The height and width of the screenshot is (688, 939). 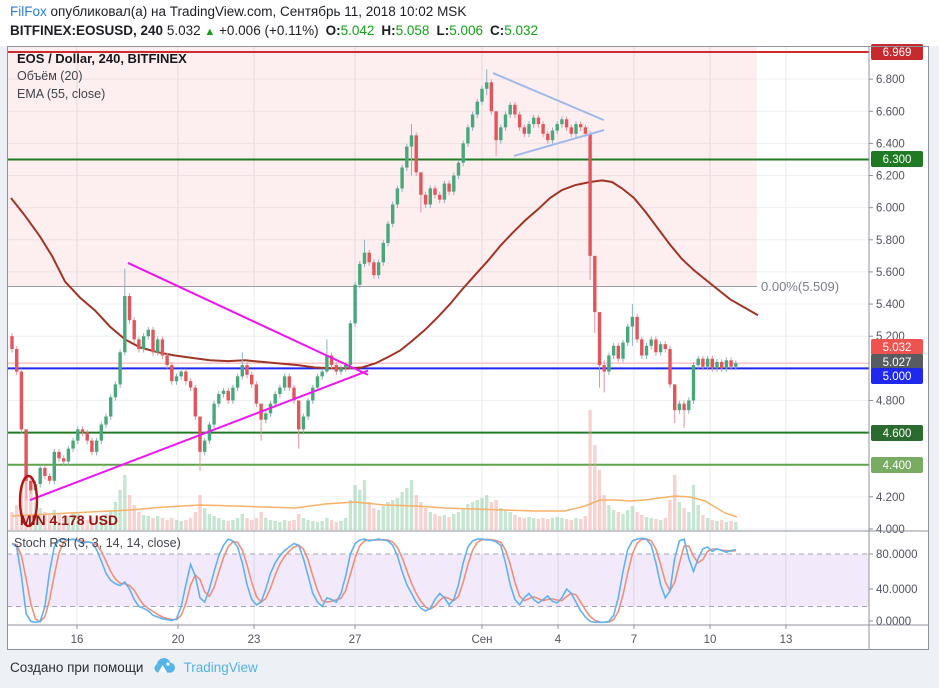 What do you see at coordinates (333, 30) in the screenshot?
I see `open-label: O:` at bounding box center [333, 30].